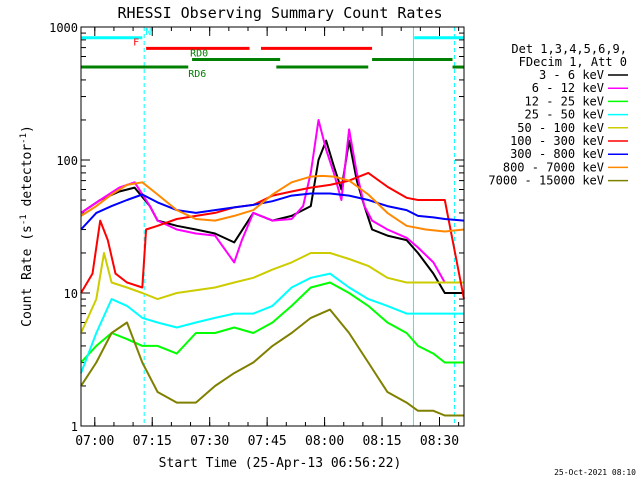  Describe the element at coordinates (568, 88) in the screenshot. I see `legend-label-1: 6 - 12 keV` at that location.